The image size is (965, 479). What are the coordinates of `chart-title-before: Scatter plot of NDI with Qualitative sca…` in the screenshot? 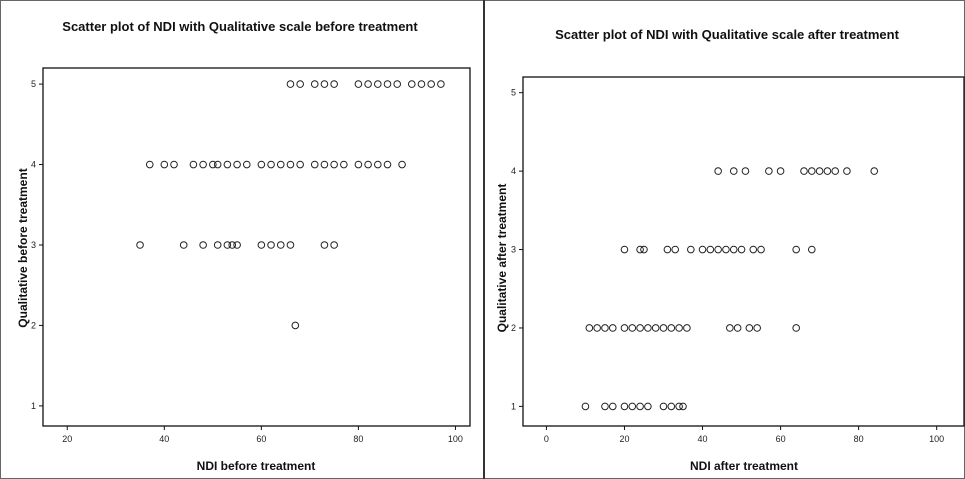 It's located at (240, 26).